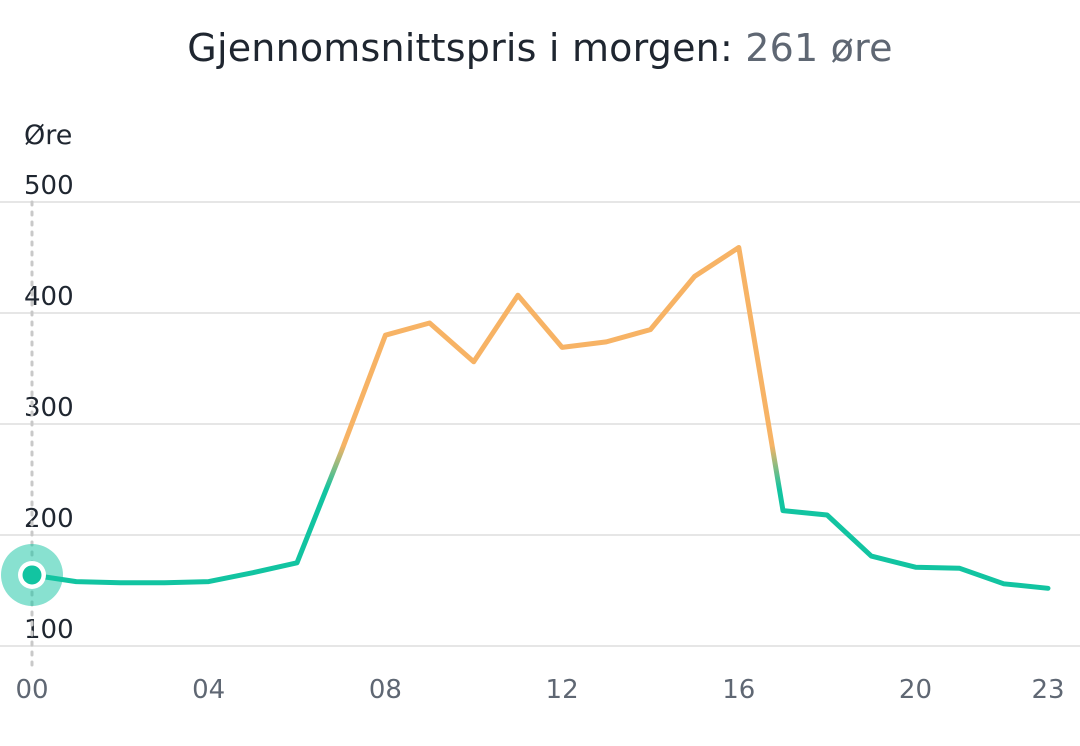 This screenshot has width=1080, height=746. What do you see at coordinates (31, 690) in the screenshot?
I see `x-tick-label-00: 00` at bounding box center [31, 690].